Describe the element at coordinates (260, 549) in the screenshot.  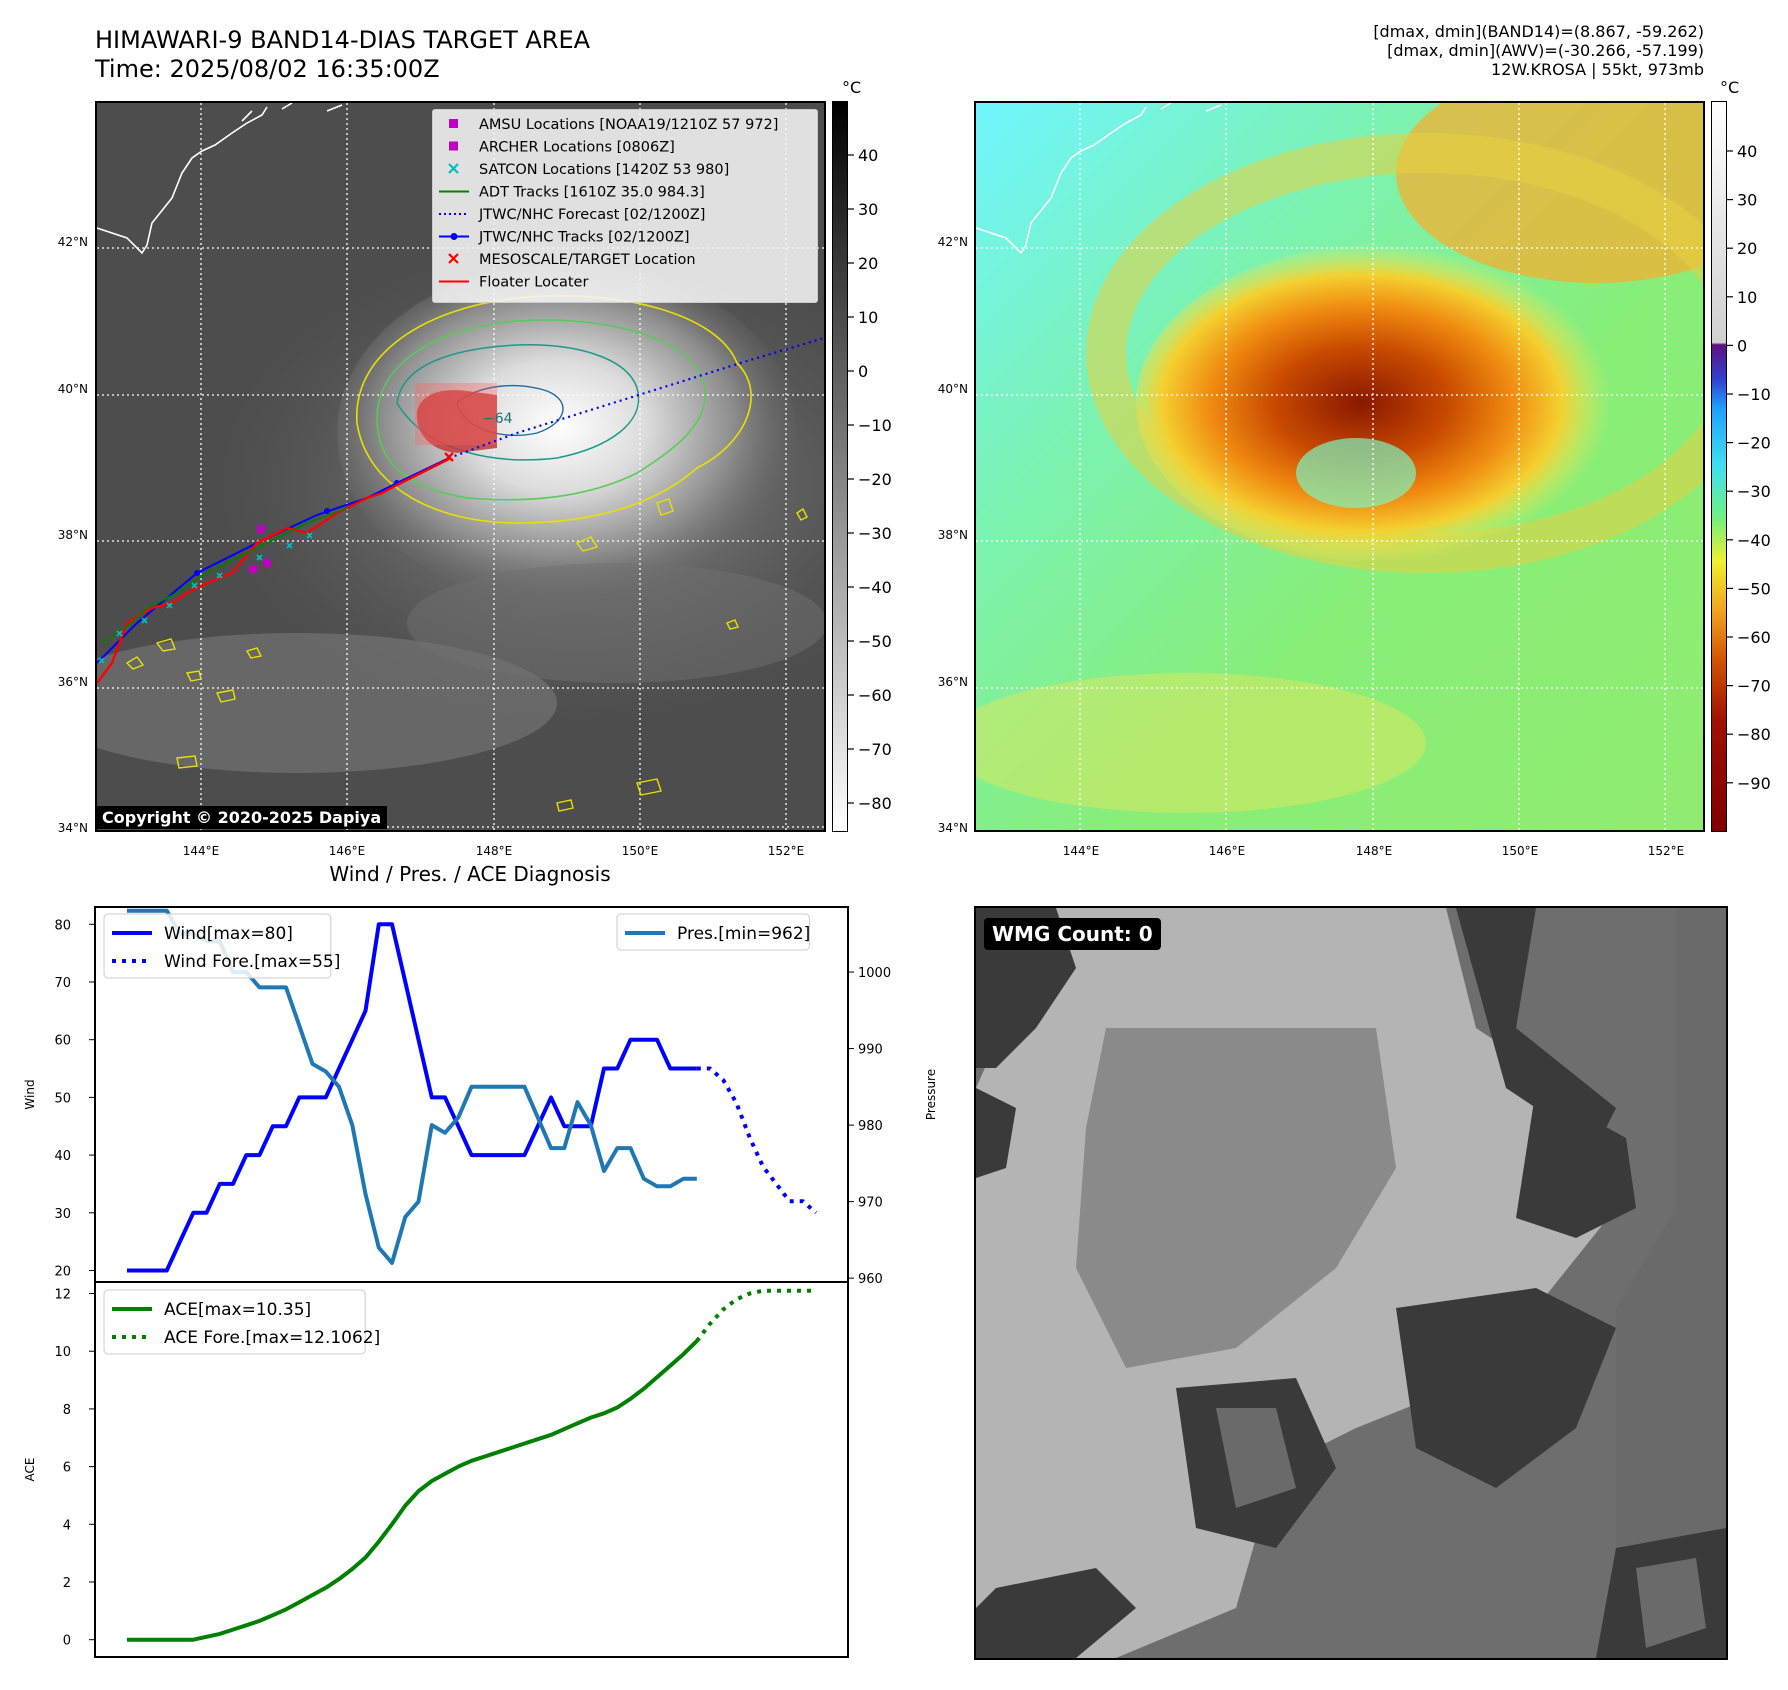
I see `amsu-archer-markers` at that location.